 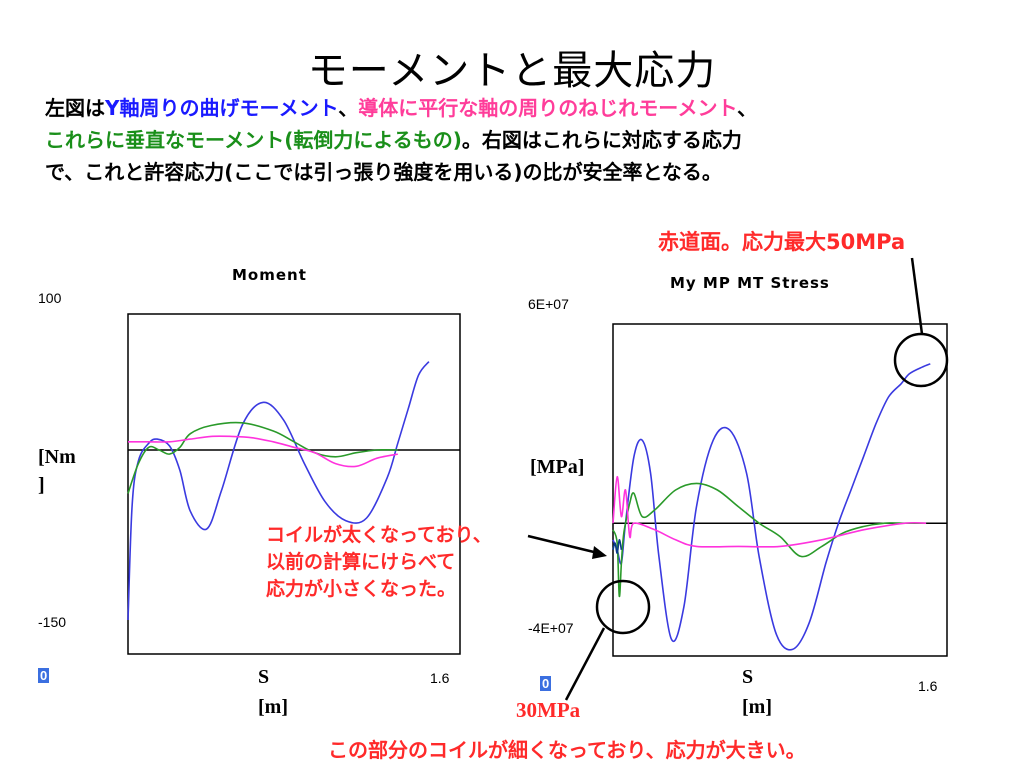 I want to click on slide-title: モーメントと最大応力, so click(x=512, y=71).